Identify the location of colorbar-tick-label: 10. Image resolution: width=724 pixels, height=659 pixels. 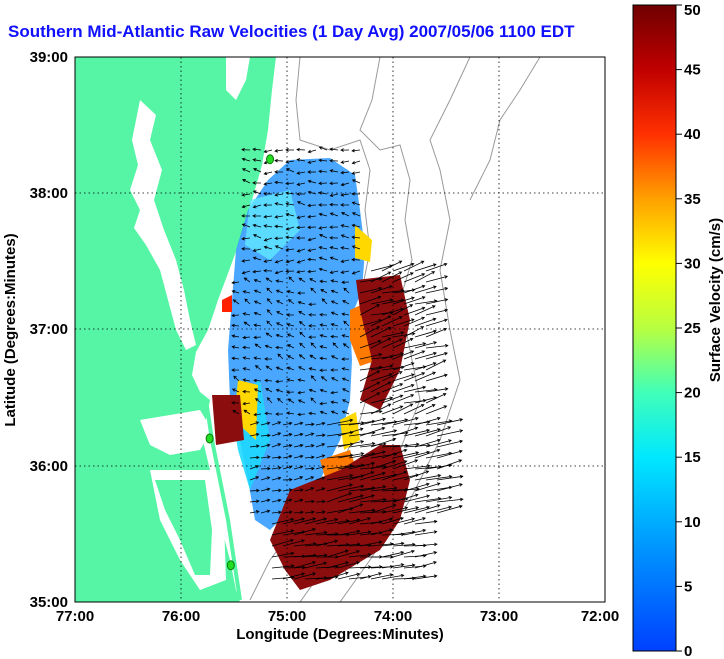
(692, 522).